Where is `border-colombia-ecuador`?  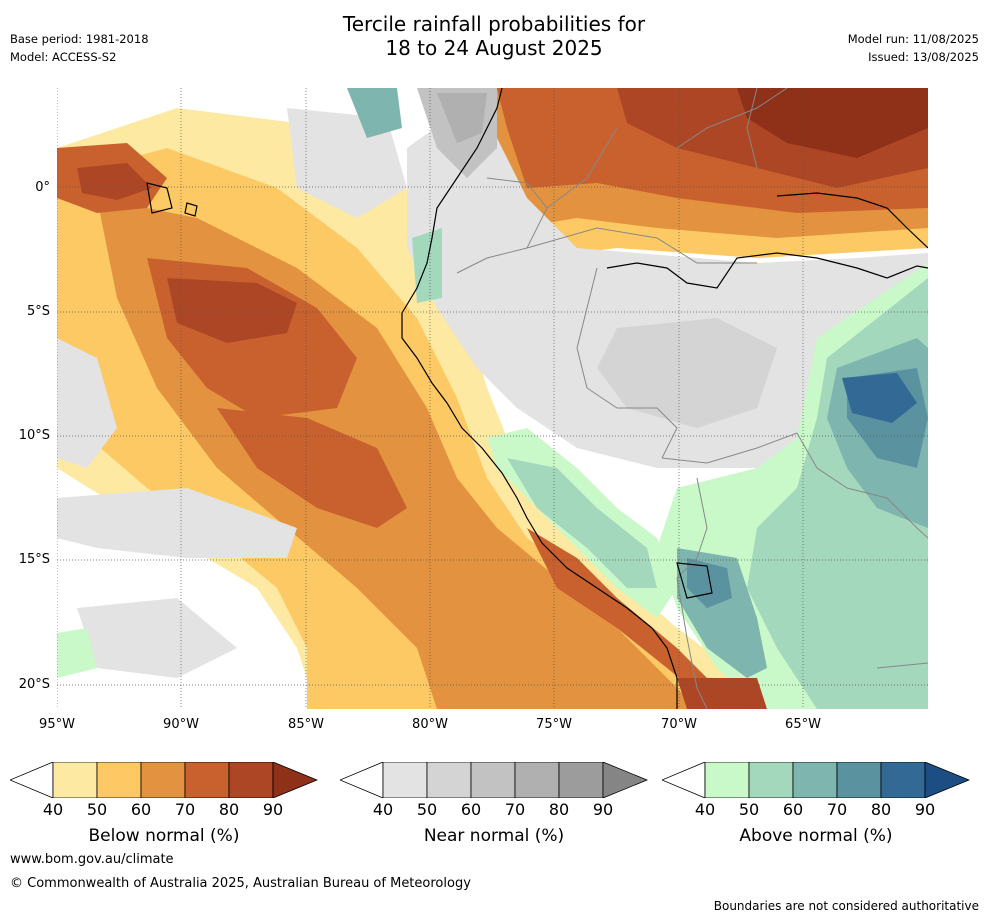
border-colombia-ecuador is located at coordinates (502, 225).